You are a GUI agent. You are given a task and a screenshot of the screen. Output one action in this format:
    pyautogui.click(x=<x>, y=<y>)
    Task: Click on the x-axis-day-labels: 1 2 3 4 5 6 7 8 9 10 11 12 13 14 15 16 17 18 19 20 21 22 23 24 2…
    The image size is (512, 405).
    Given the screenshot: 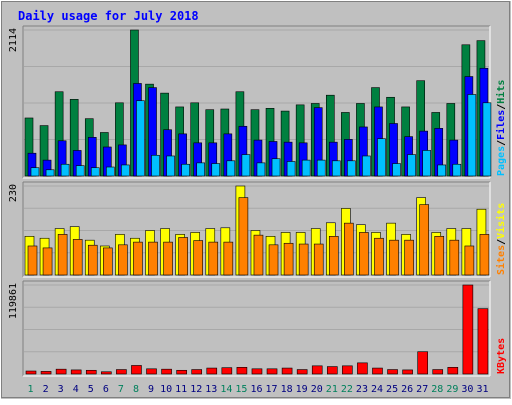 What is the action you would take?
    pyautogui.click(x=258, y=389)
    